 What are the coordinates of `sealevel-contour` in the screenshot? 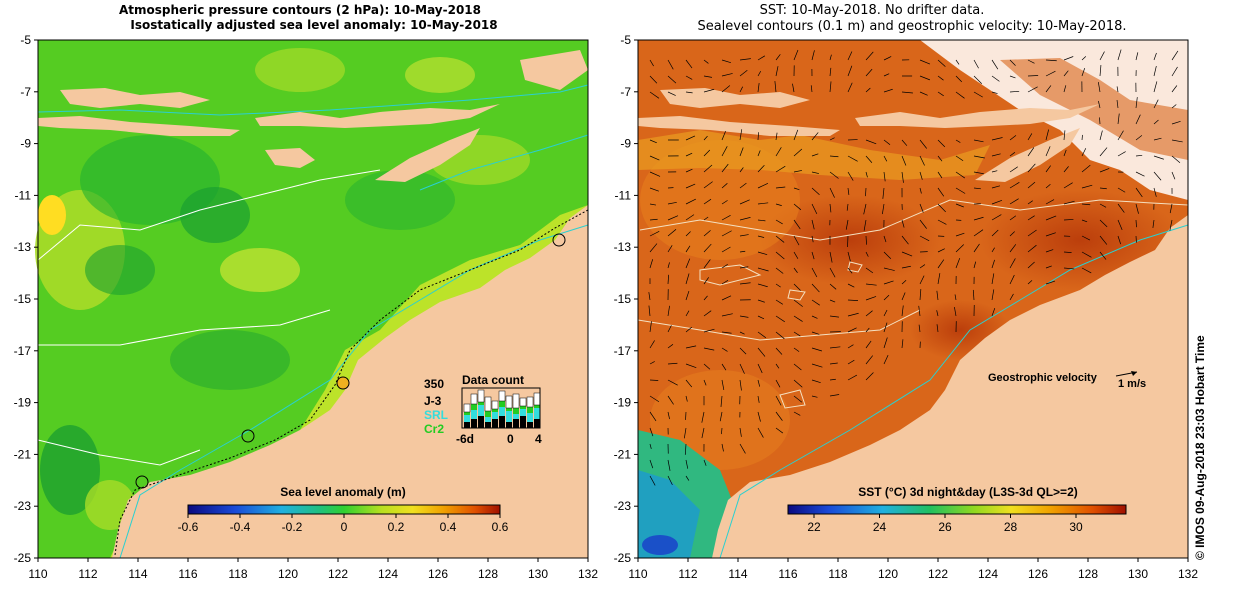 It's located at (855, 267).